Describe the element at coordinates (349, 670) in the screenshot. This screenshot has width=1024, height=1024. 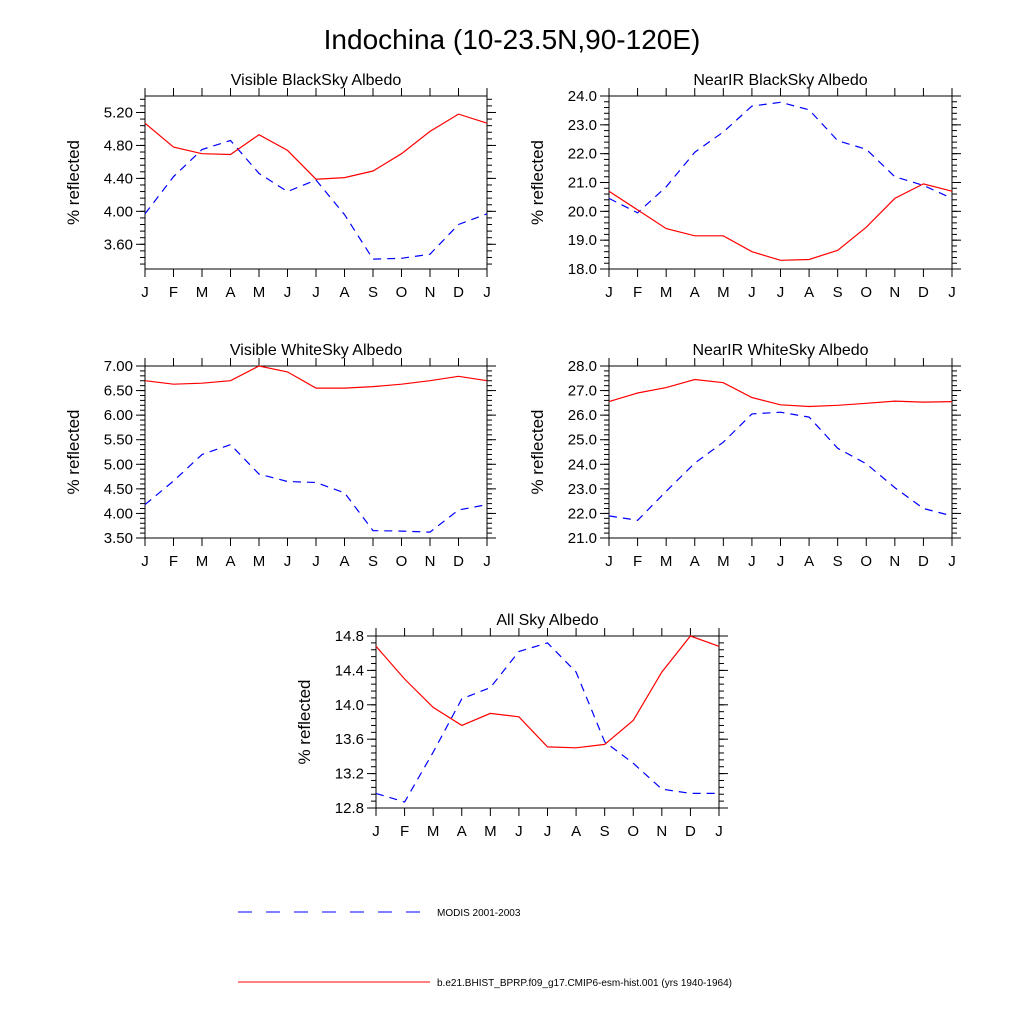
I see `y-tick-label: 14.4` at that location.